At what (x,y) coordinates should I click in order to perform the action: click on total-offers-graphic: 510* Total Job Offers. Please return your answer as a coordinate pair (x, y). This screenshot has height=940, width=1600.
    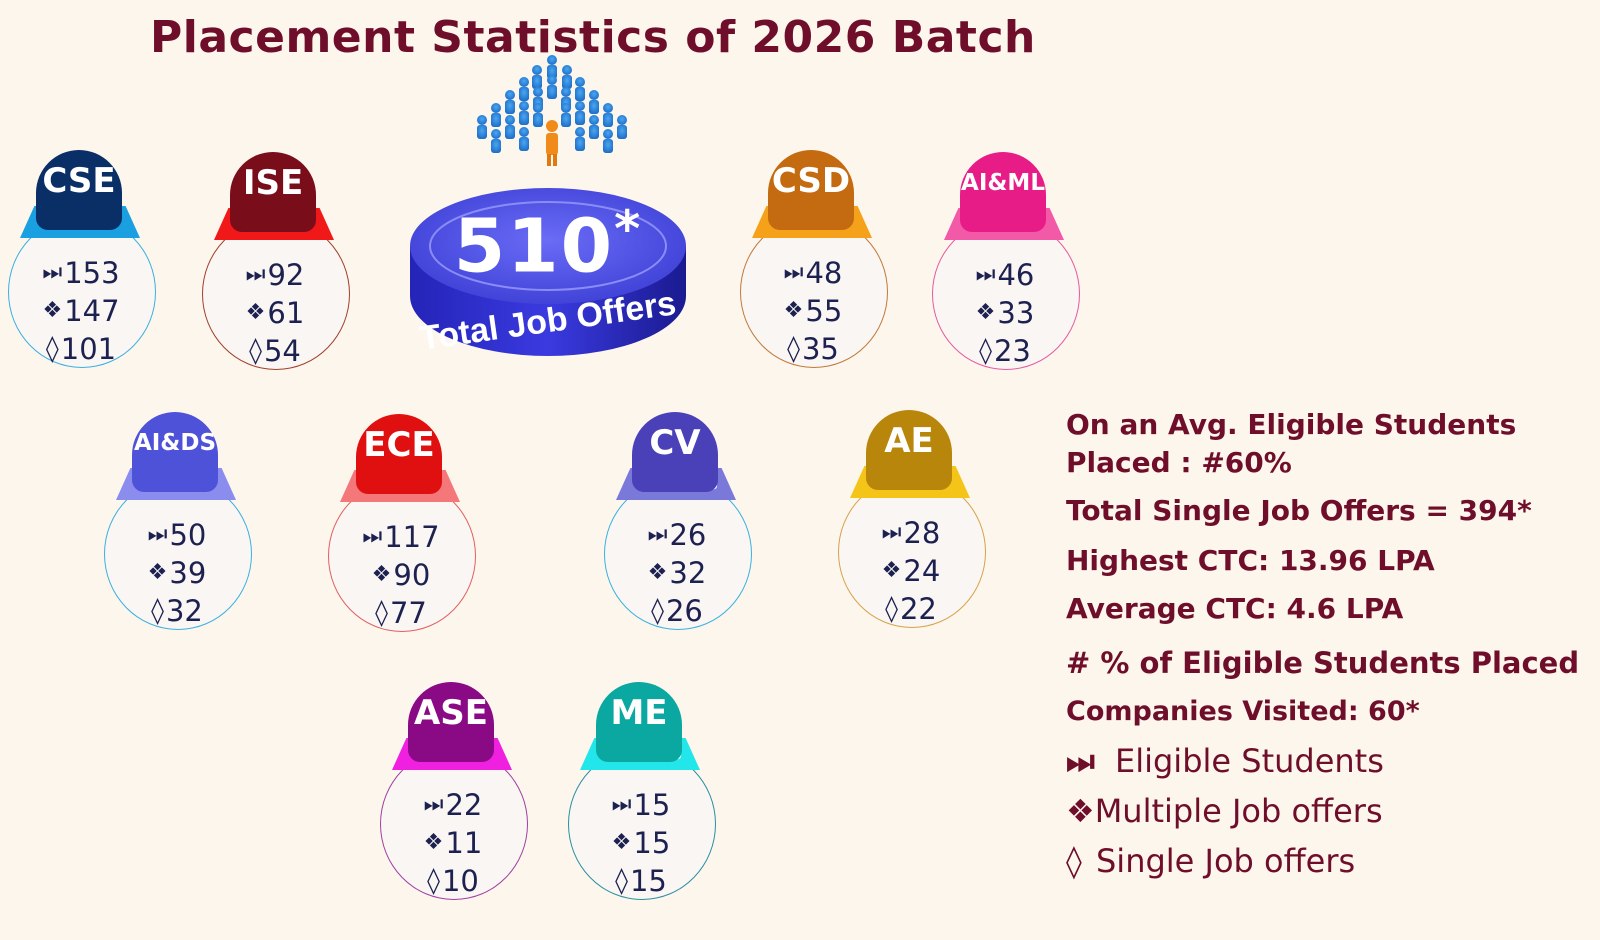
    Looking at the image, I should click on (548, 210).